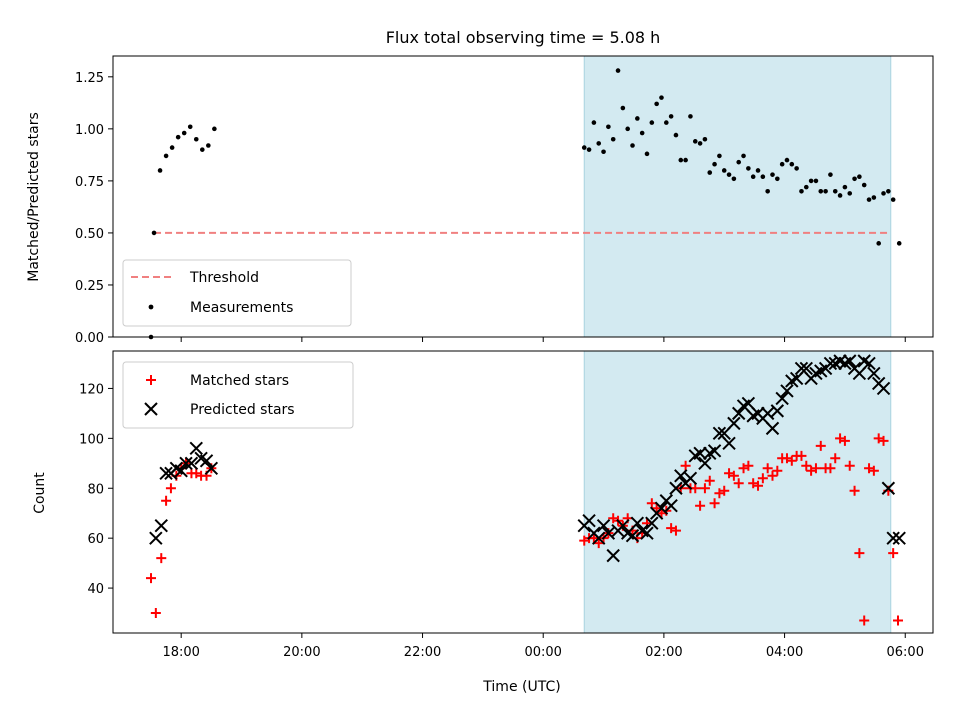 The height and width of the screenshot is (720, 960). What do you see at coordinates (40, 493) in the screenshot?
I see `count-y-axis-label: Count` at bounding box center [40, 493].